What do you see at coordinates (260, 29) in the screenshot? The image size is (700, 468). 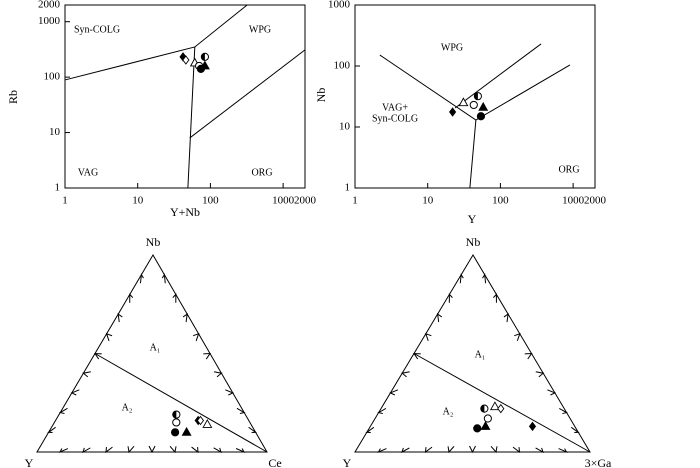 I see `field-label: WPG` at bounding box center [260, 29].